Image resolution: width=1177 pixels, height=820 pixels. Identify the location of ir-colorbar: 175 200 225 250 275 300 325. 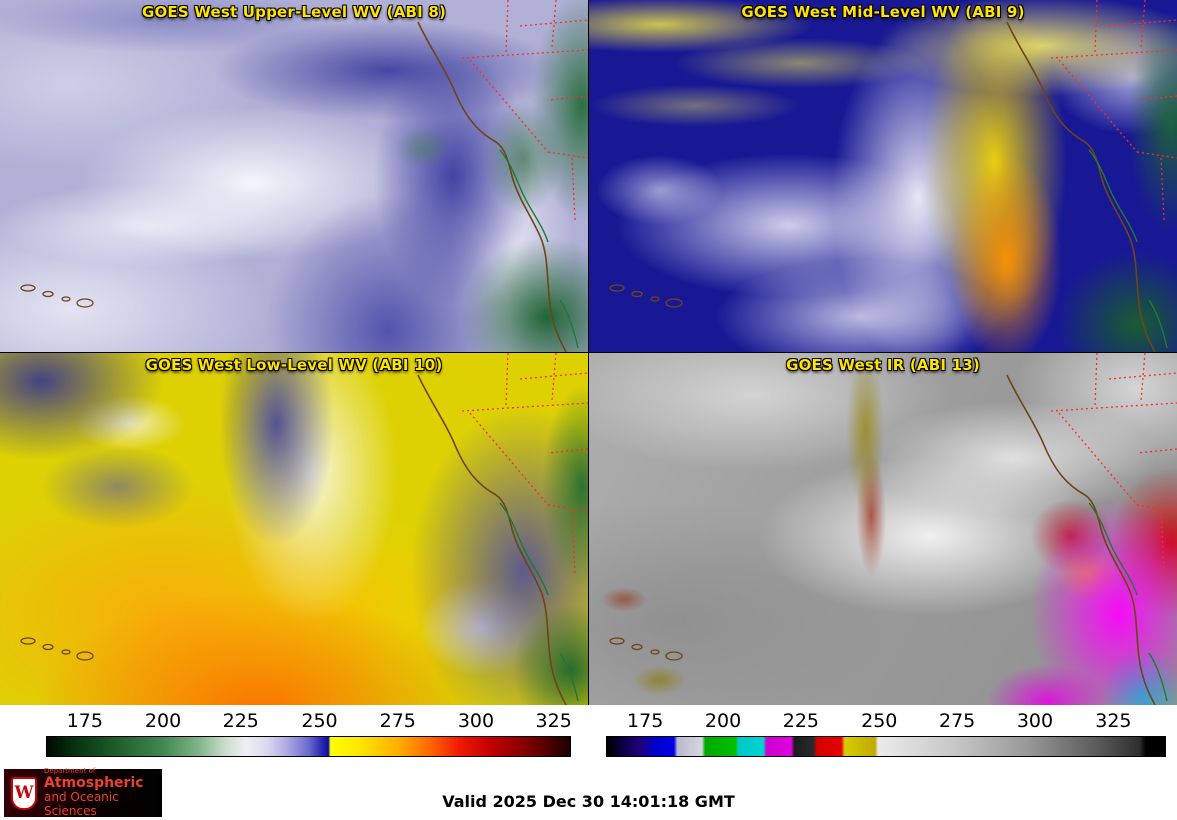
(886, 736).